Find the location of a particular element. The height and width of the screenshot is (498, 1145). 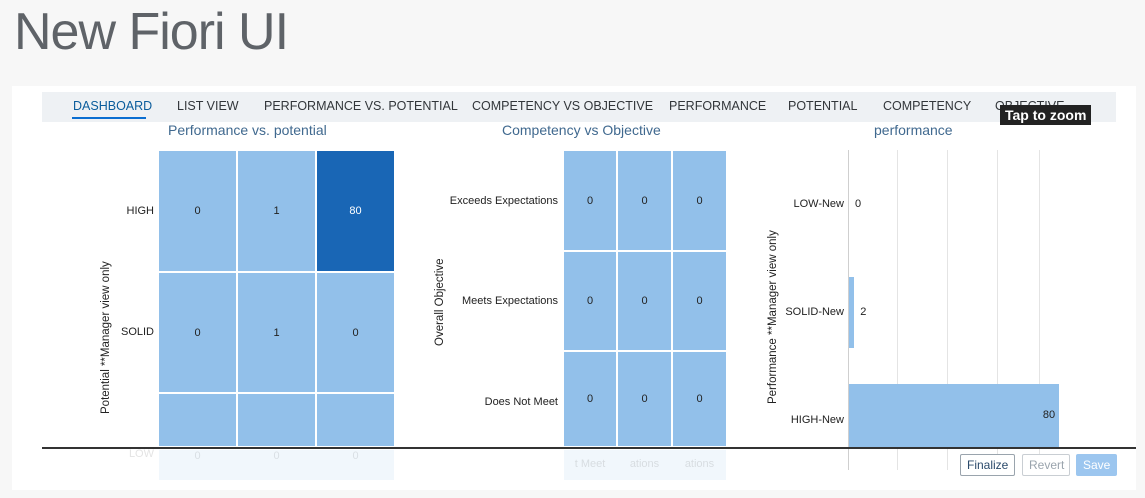

save-button: Save is located at coordinates (1096, 465).